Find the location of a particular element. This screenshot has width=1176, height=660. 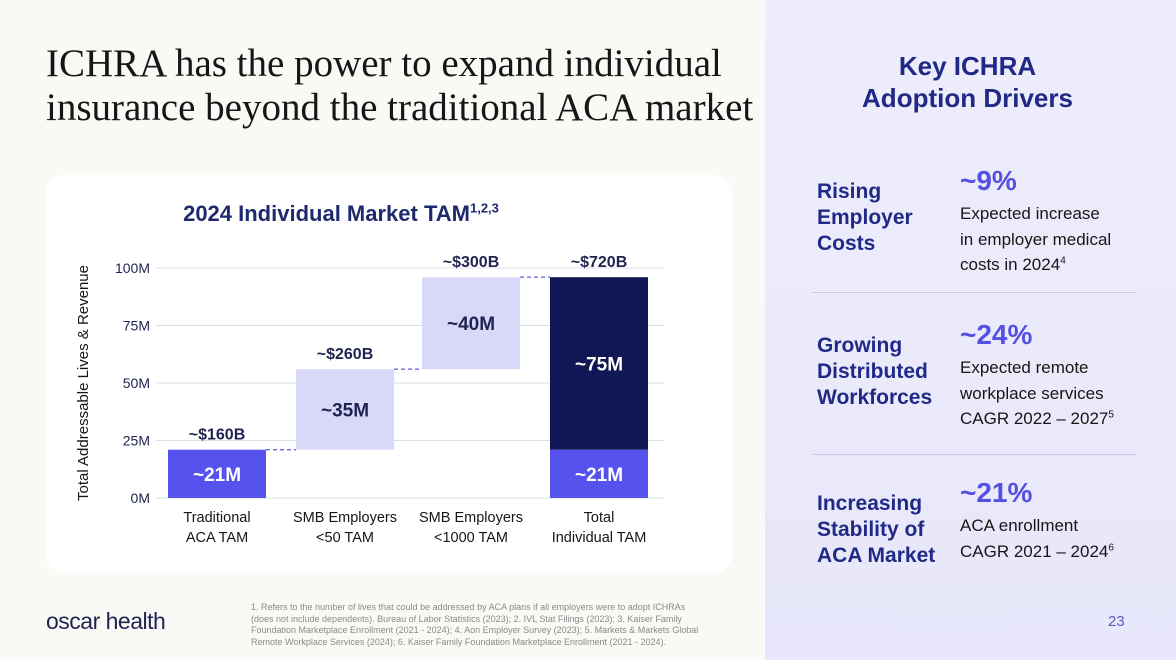

page-title-line-1: ICHRA has the power to expand individual is located at coordinates (384, 63).